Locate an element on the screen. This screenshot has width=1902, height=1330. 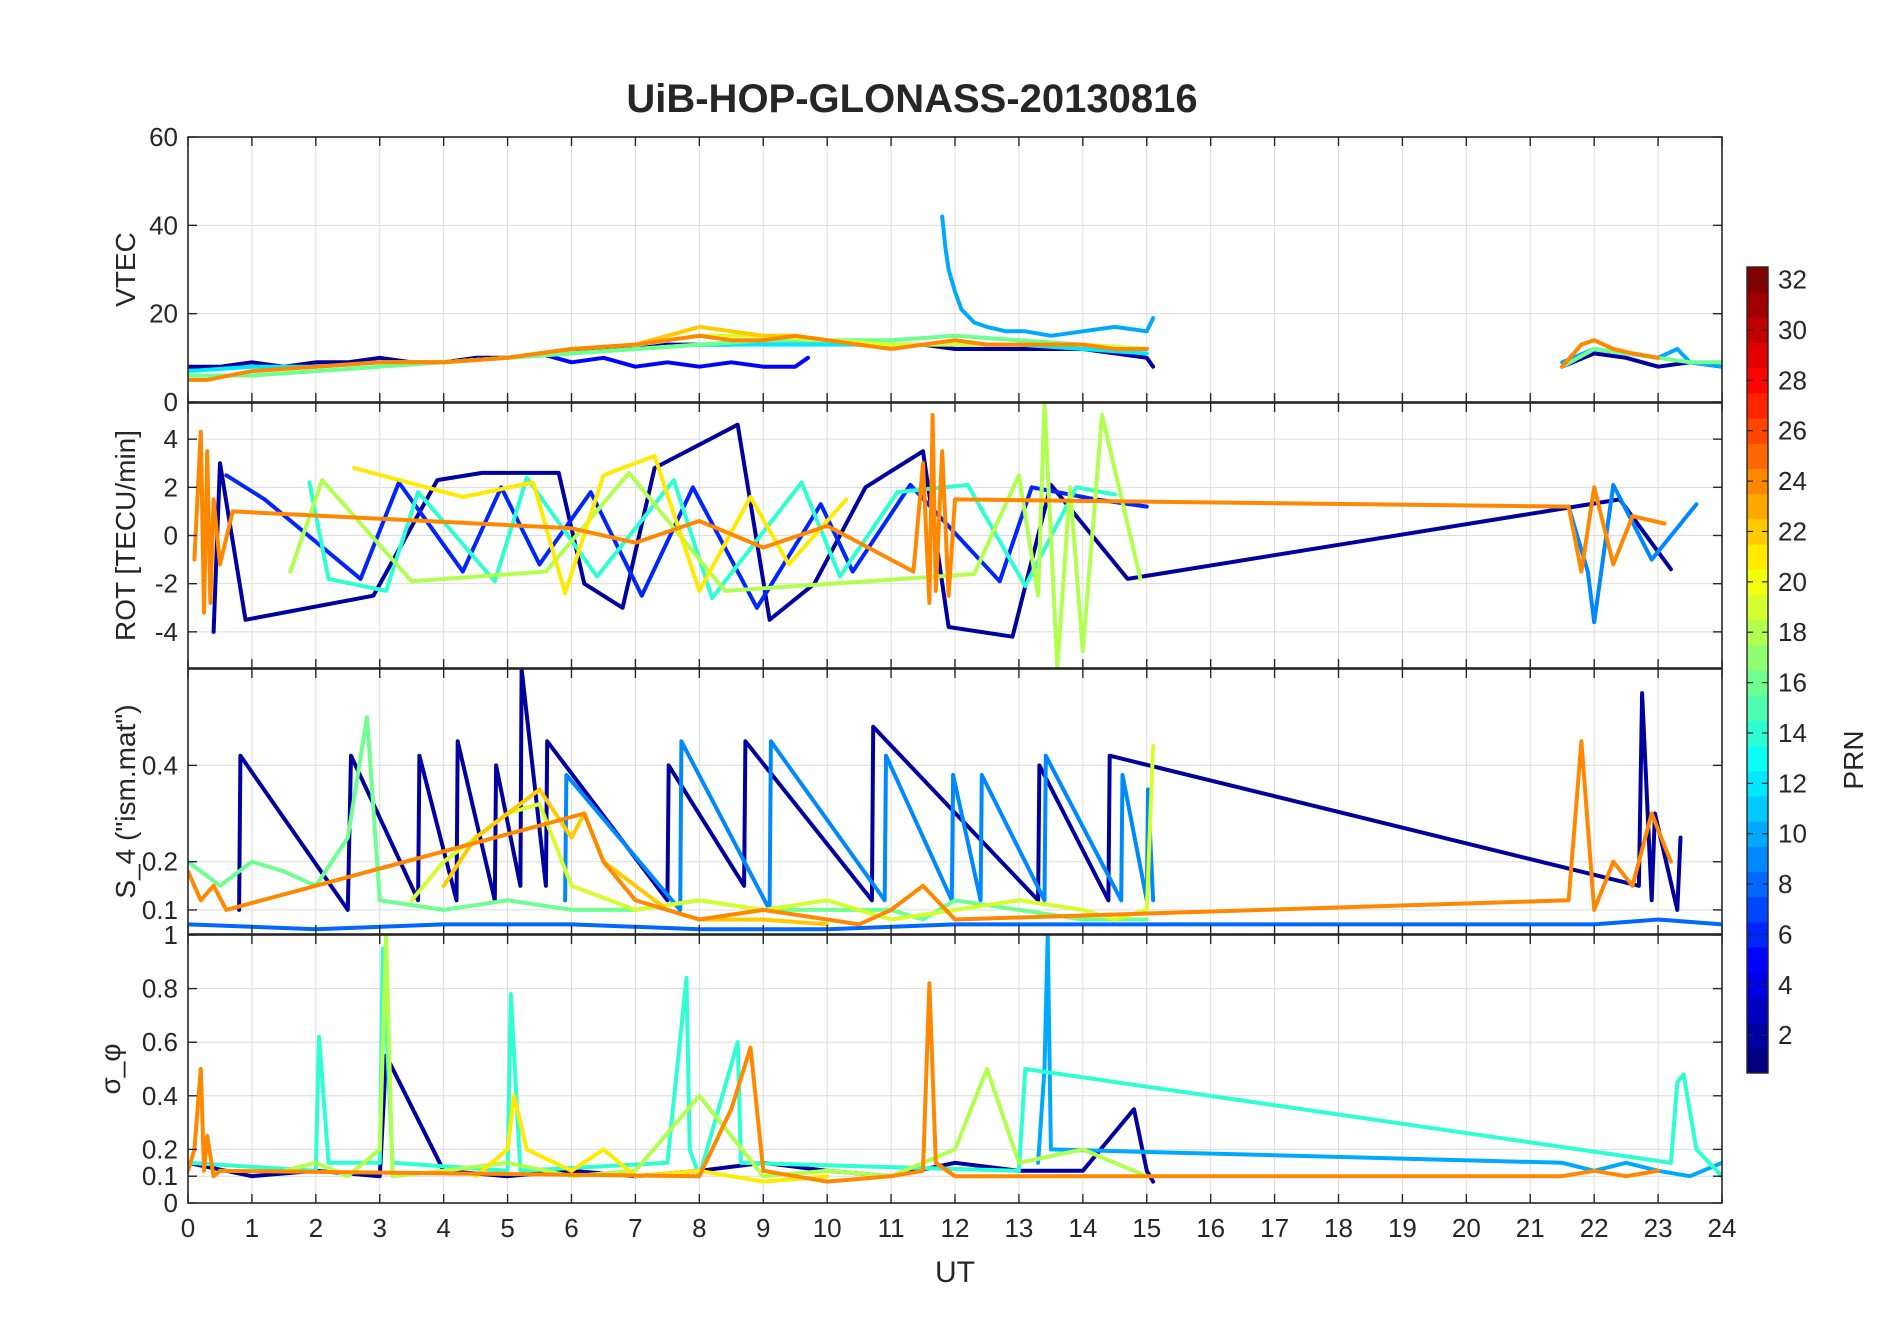
colorbar-tick-label: 26 is located at coordinates (1792, 431).